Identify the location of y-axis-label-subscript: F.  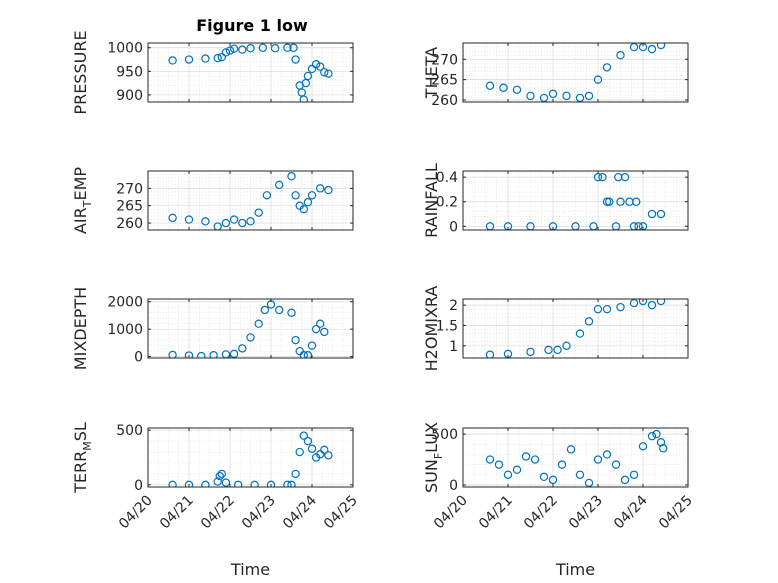
(438, 456).